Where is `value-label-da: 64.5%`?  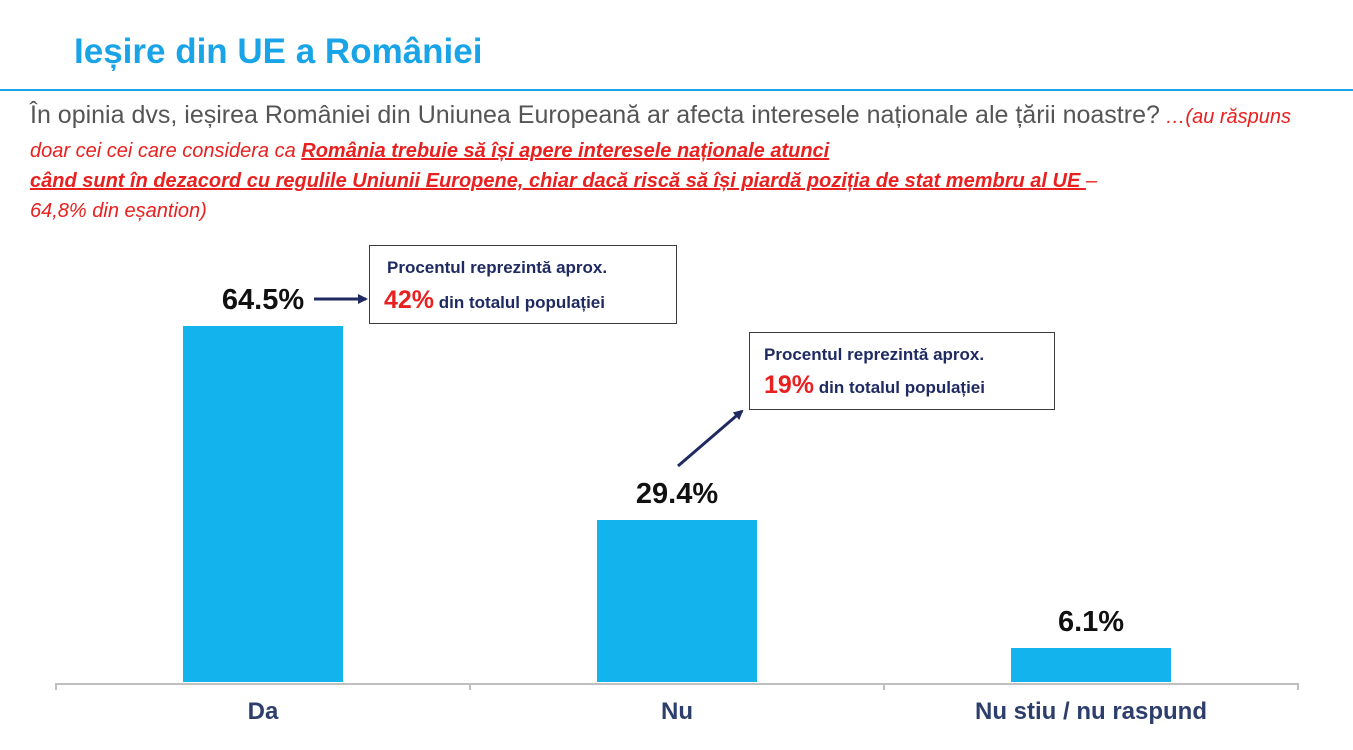 value-label-da: 64.5% is located at coordinates (263, 300).